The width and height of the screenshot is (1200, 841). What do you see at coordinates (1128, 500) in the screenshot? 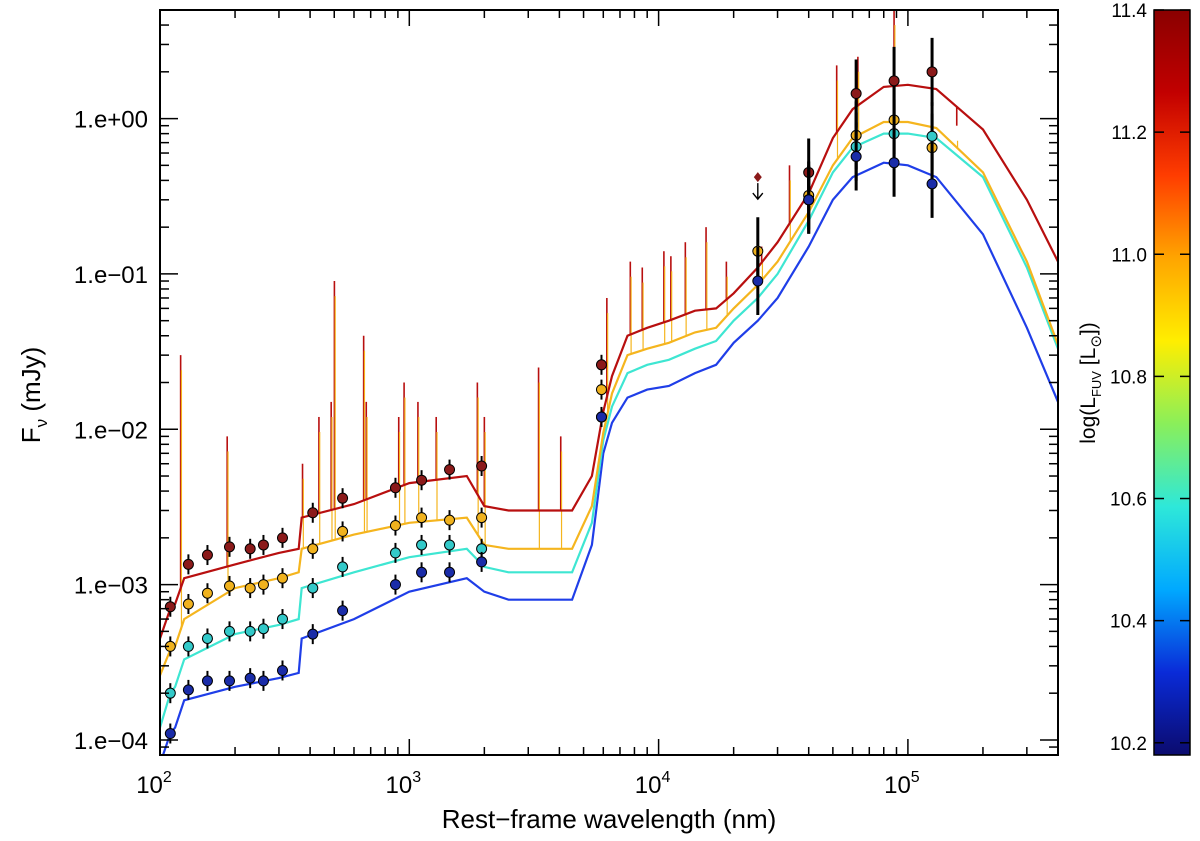
I see `colorbar-tick-label: 10.6` at bounding box center [1128, 500].